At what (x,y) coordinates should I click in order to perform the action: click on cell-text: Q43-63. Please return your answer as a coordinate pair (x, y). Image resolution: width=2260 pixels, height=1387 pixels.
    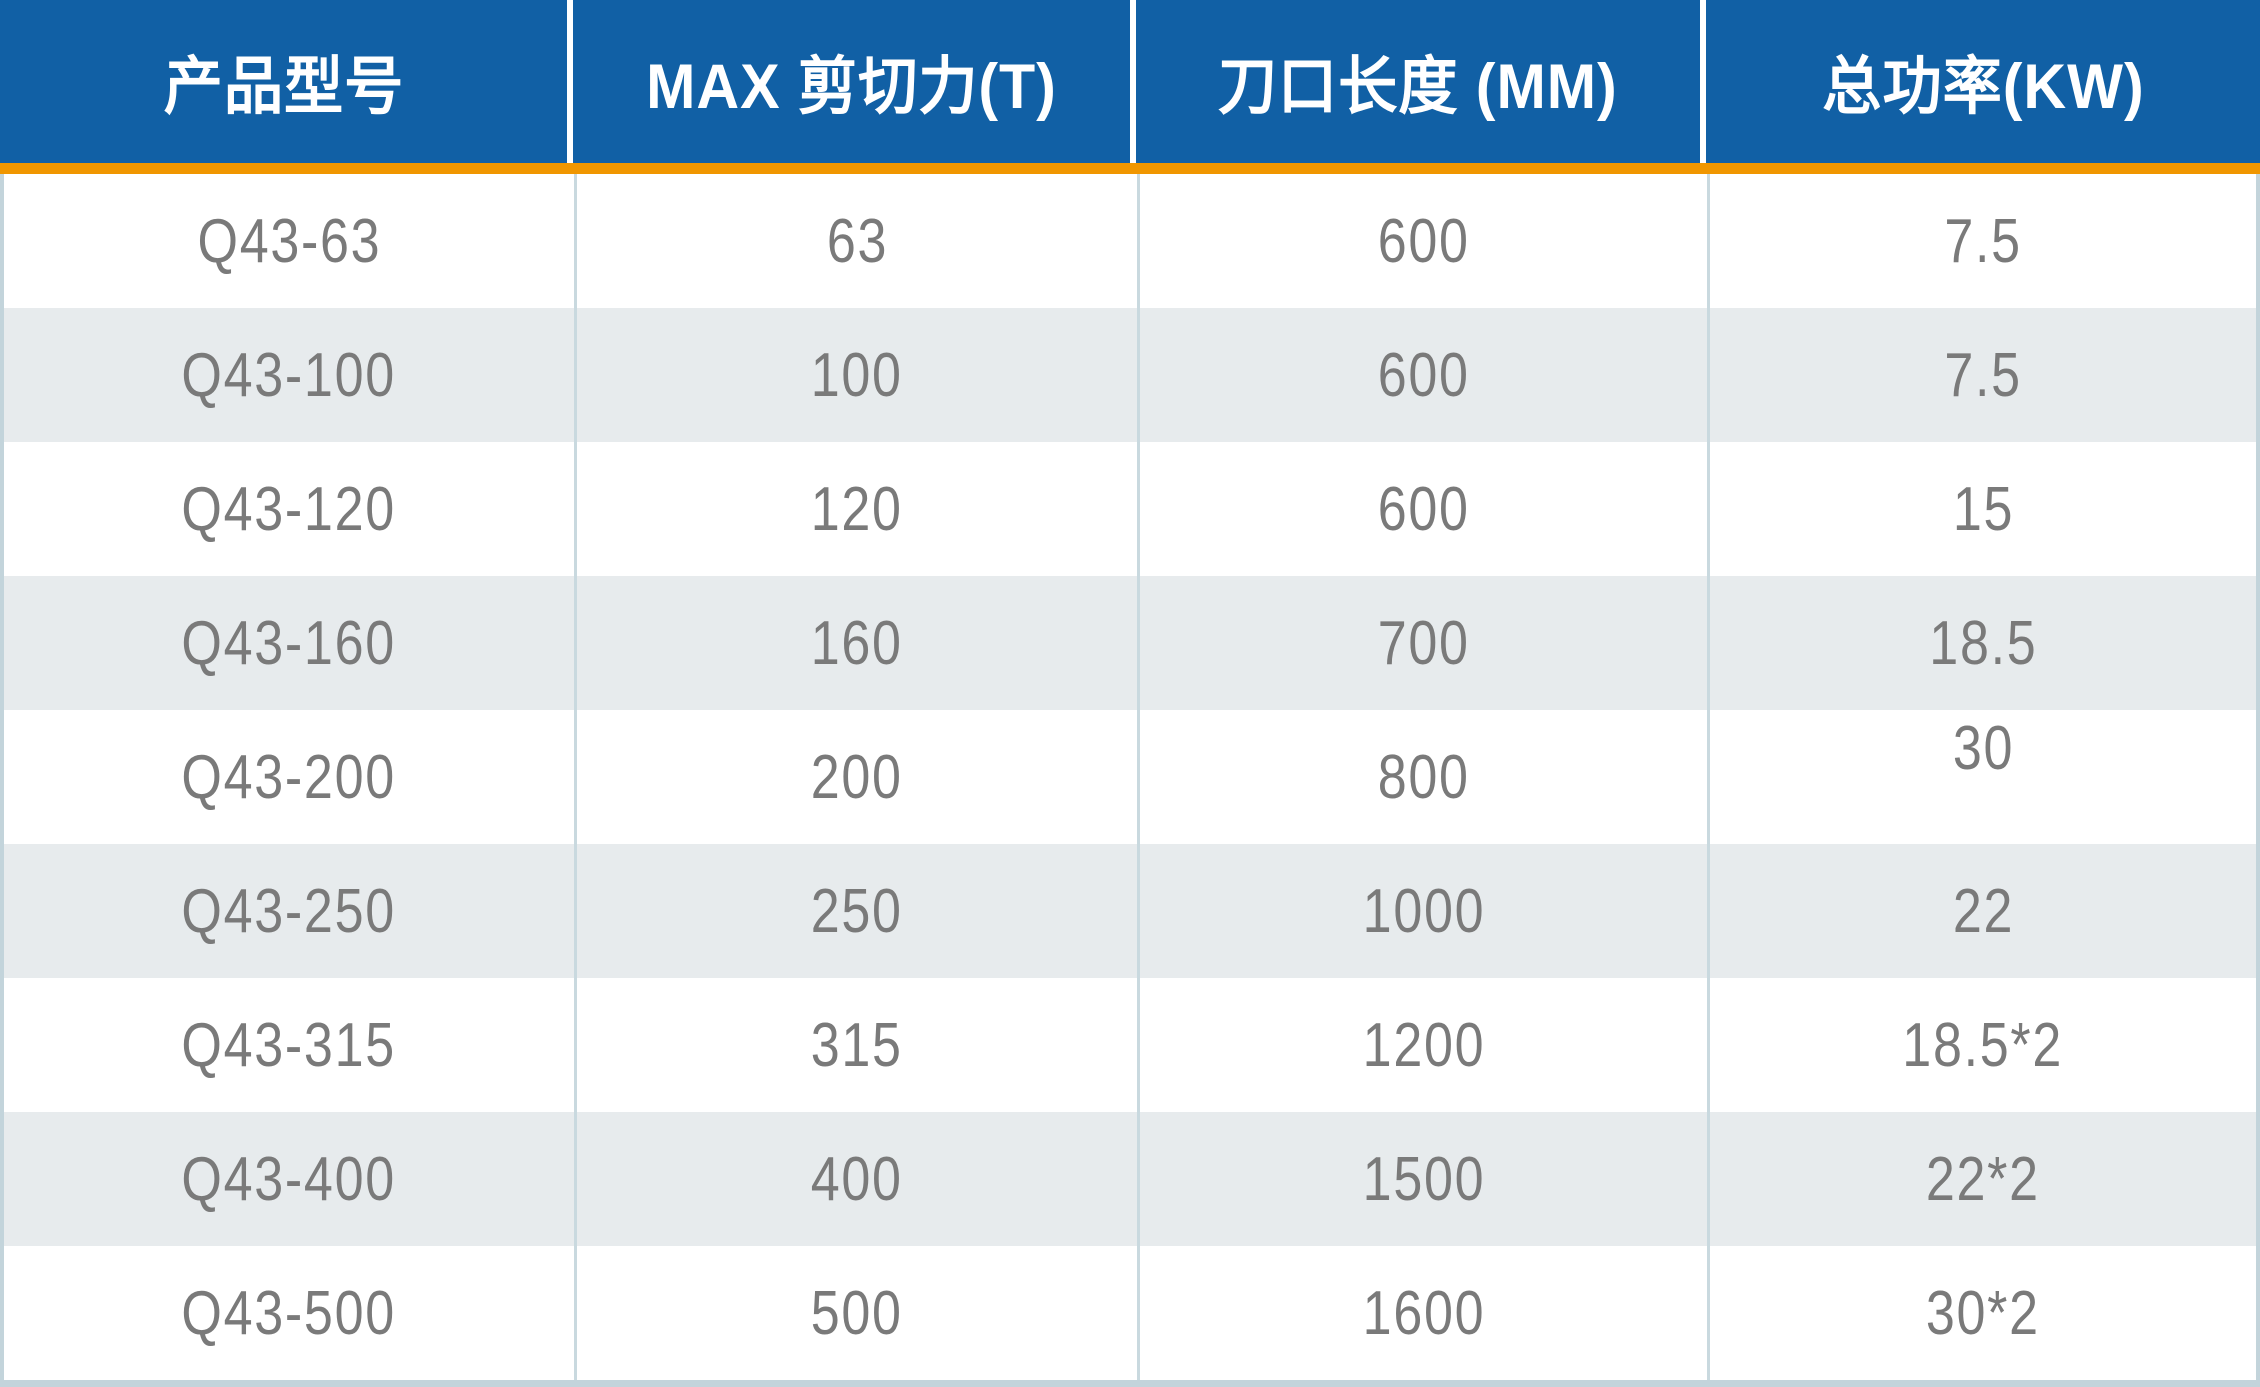
    Looking at the image, I should click on (289, 241).